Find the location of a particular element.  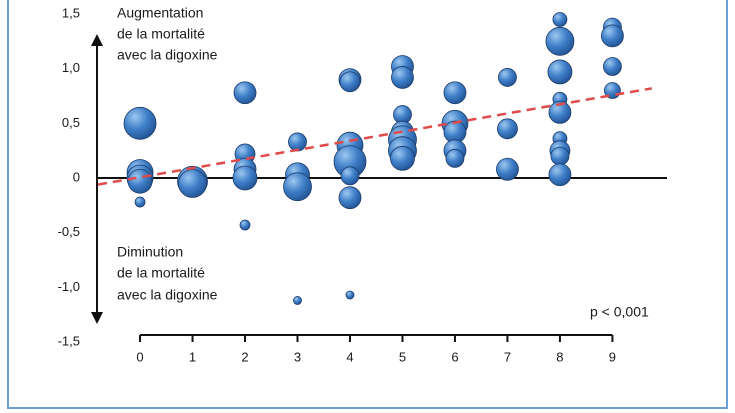

annotation: Augmentation is located at coordinates (160, 13).